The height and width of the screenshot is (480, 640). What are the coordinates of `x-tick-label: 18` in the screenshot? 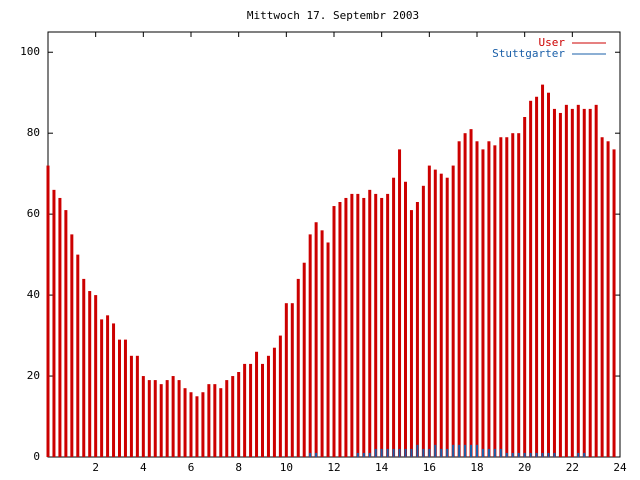 It's located at (476, 467).